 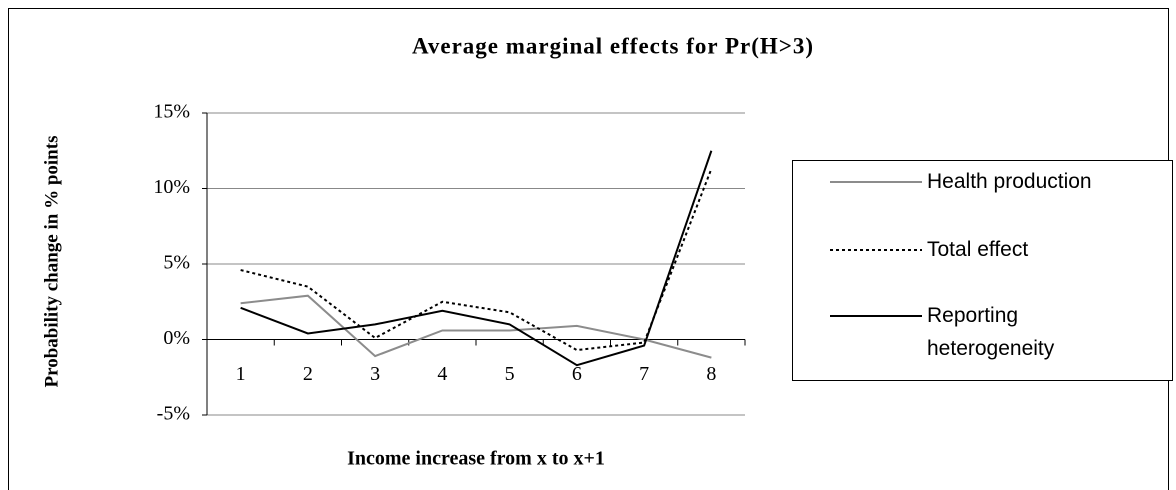 I want to click on legend-label: Reporting heterogeneity, so click(x=991, y=332).